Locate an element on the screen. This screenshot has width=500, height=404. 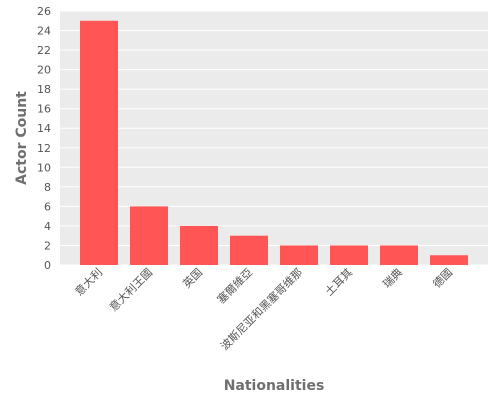
y-tick-label: 4 is located at coordinates (47, 226).